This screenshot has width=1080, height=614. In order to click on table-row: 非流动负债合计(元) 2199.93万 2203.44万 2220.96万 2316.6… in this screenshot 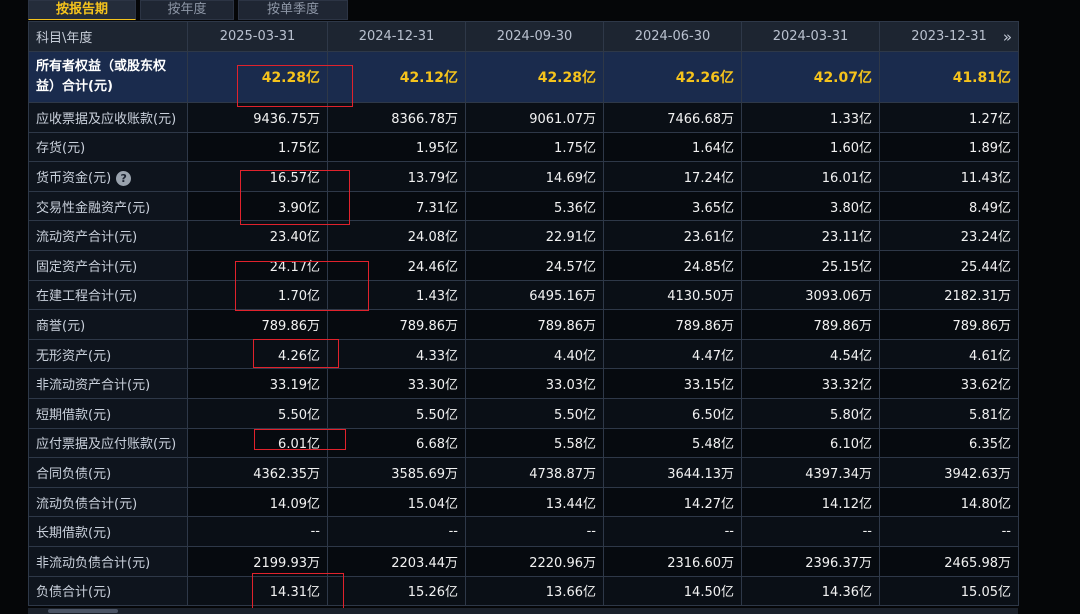, I will do `click(523, 561)`.